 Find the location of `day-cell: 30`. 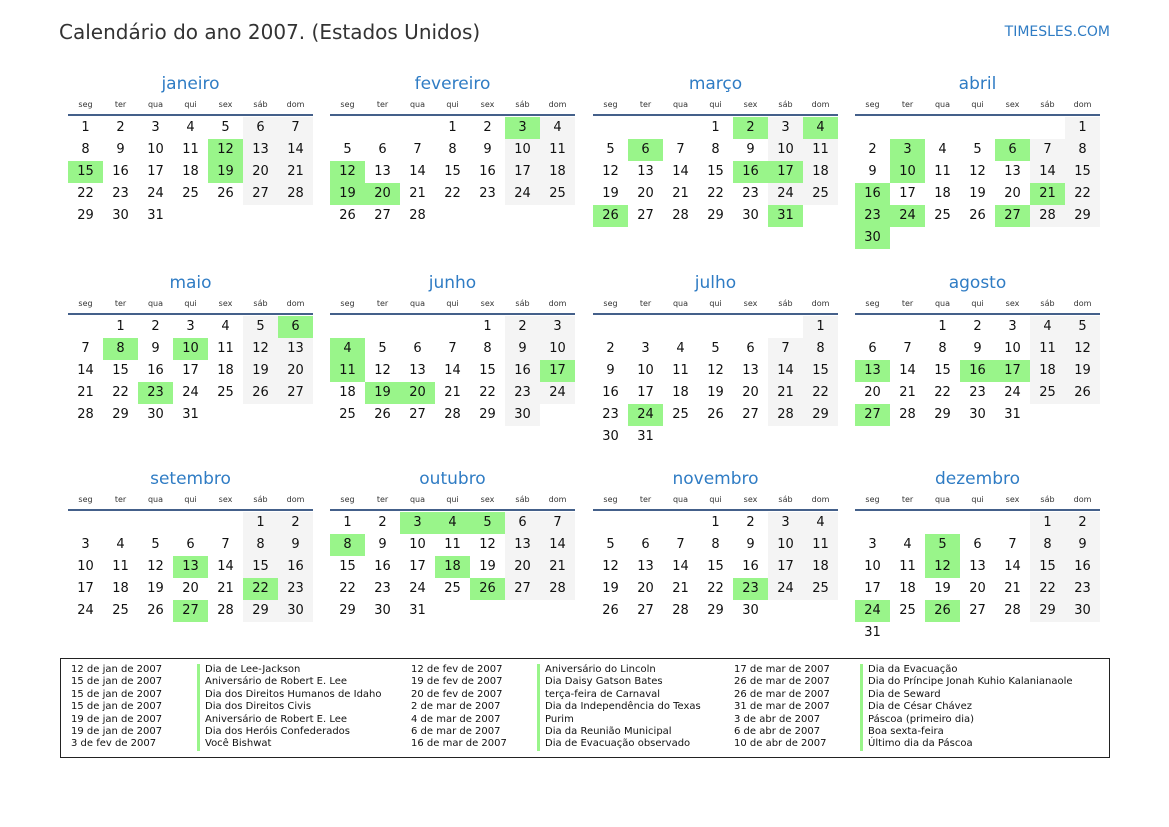

day-cell: 30 is located at coordinates (295, 611).